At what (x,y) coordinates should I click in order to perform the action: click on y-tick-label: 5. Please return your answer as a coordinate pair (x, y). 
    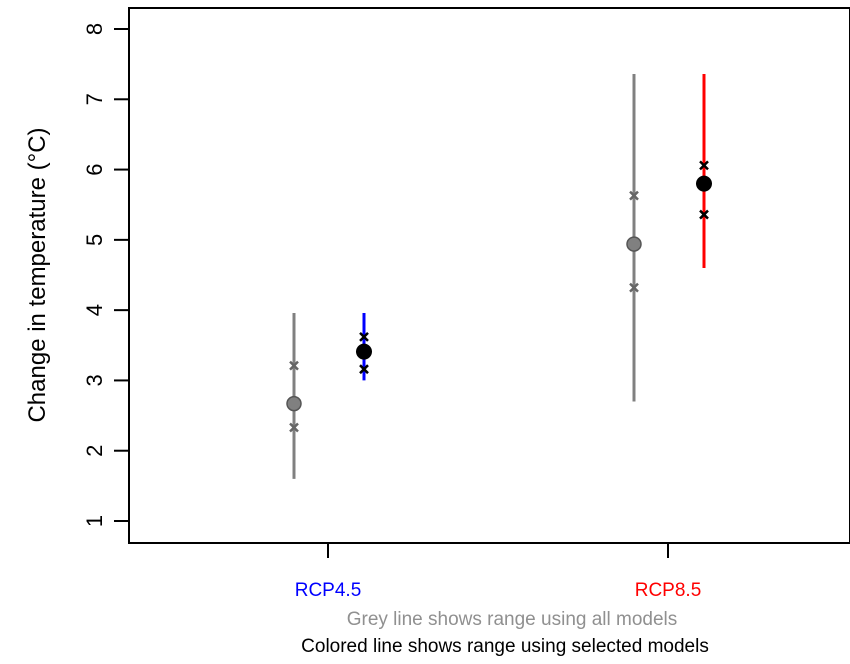
    Looking at the image, I should click on (94, 240).